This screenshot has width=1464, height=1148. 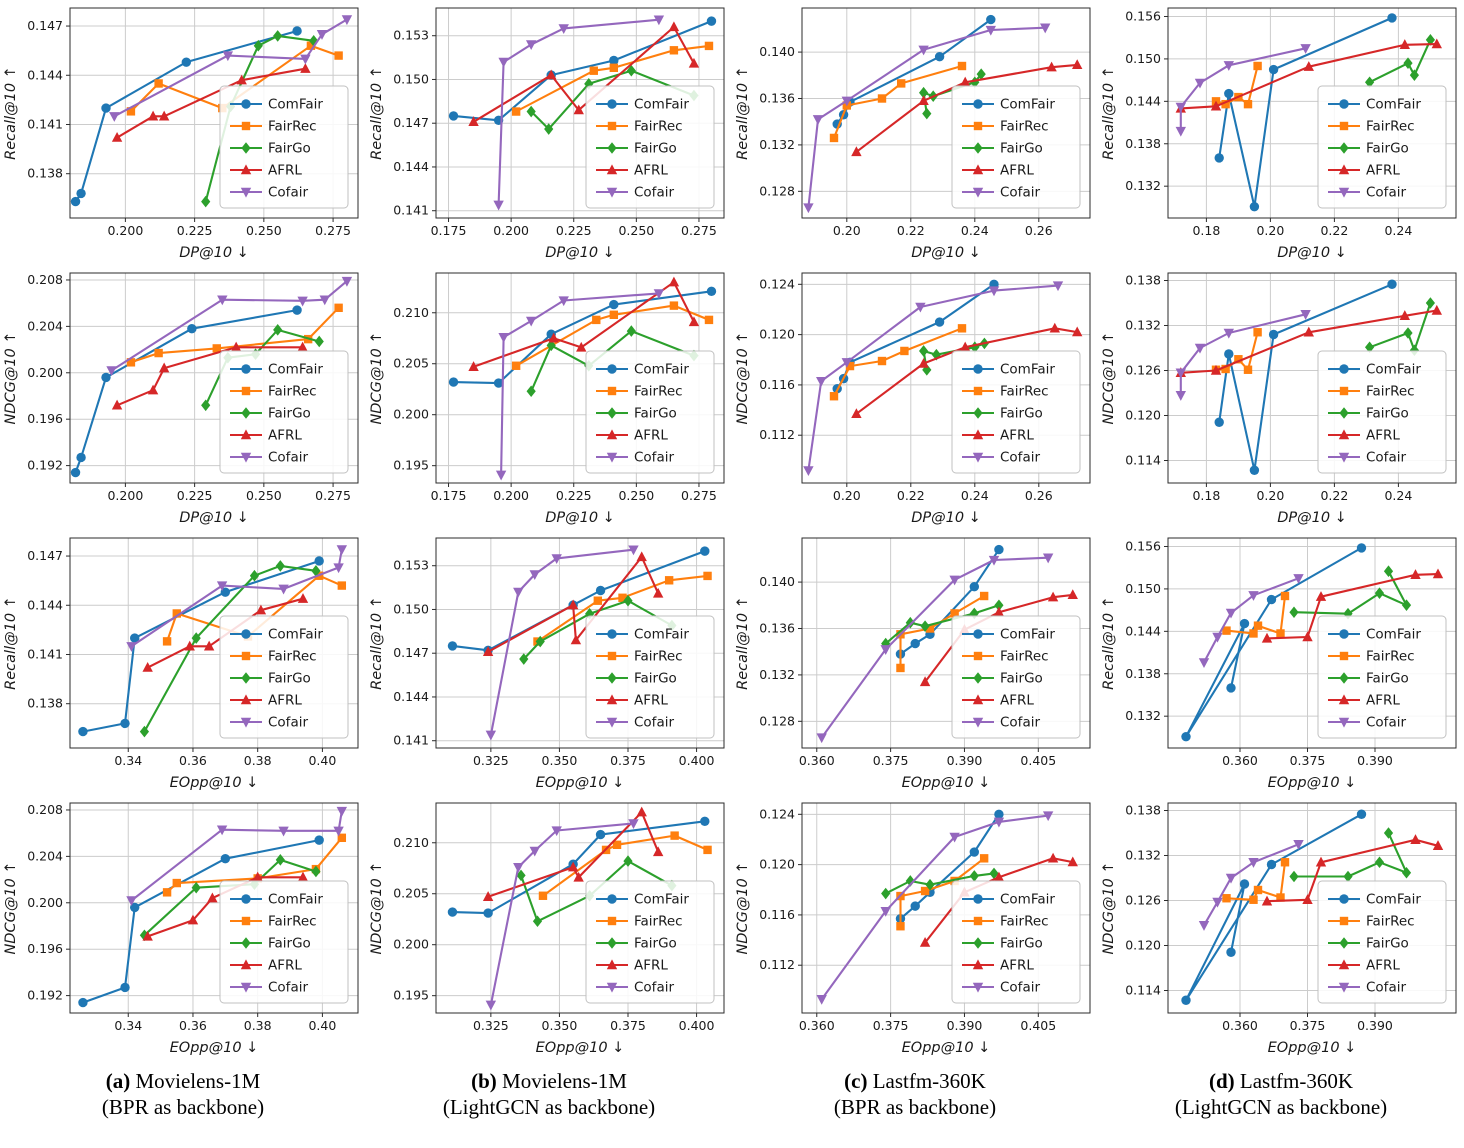 I want to click on legend: ComFair FairRec FairGo AFRL Cofair, so click(x=1016, y=412).